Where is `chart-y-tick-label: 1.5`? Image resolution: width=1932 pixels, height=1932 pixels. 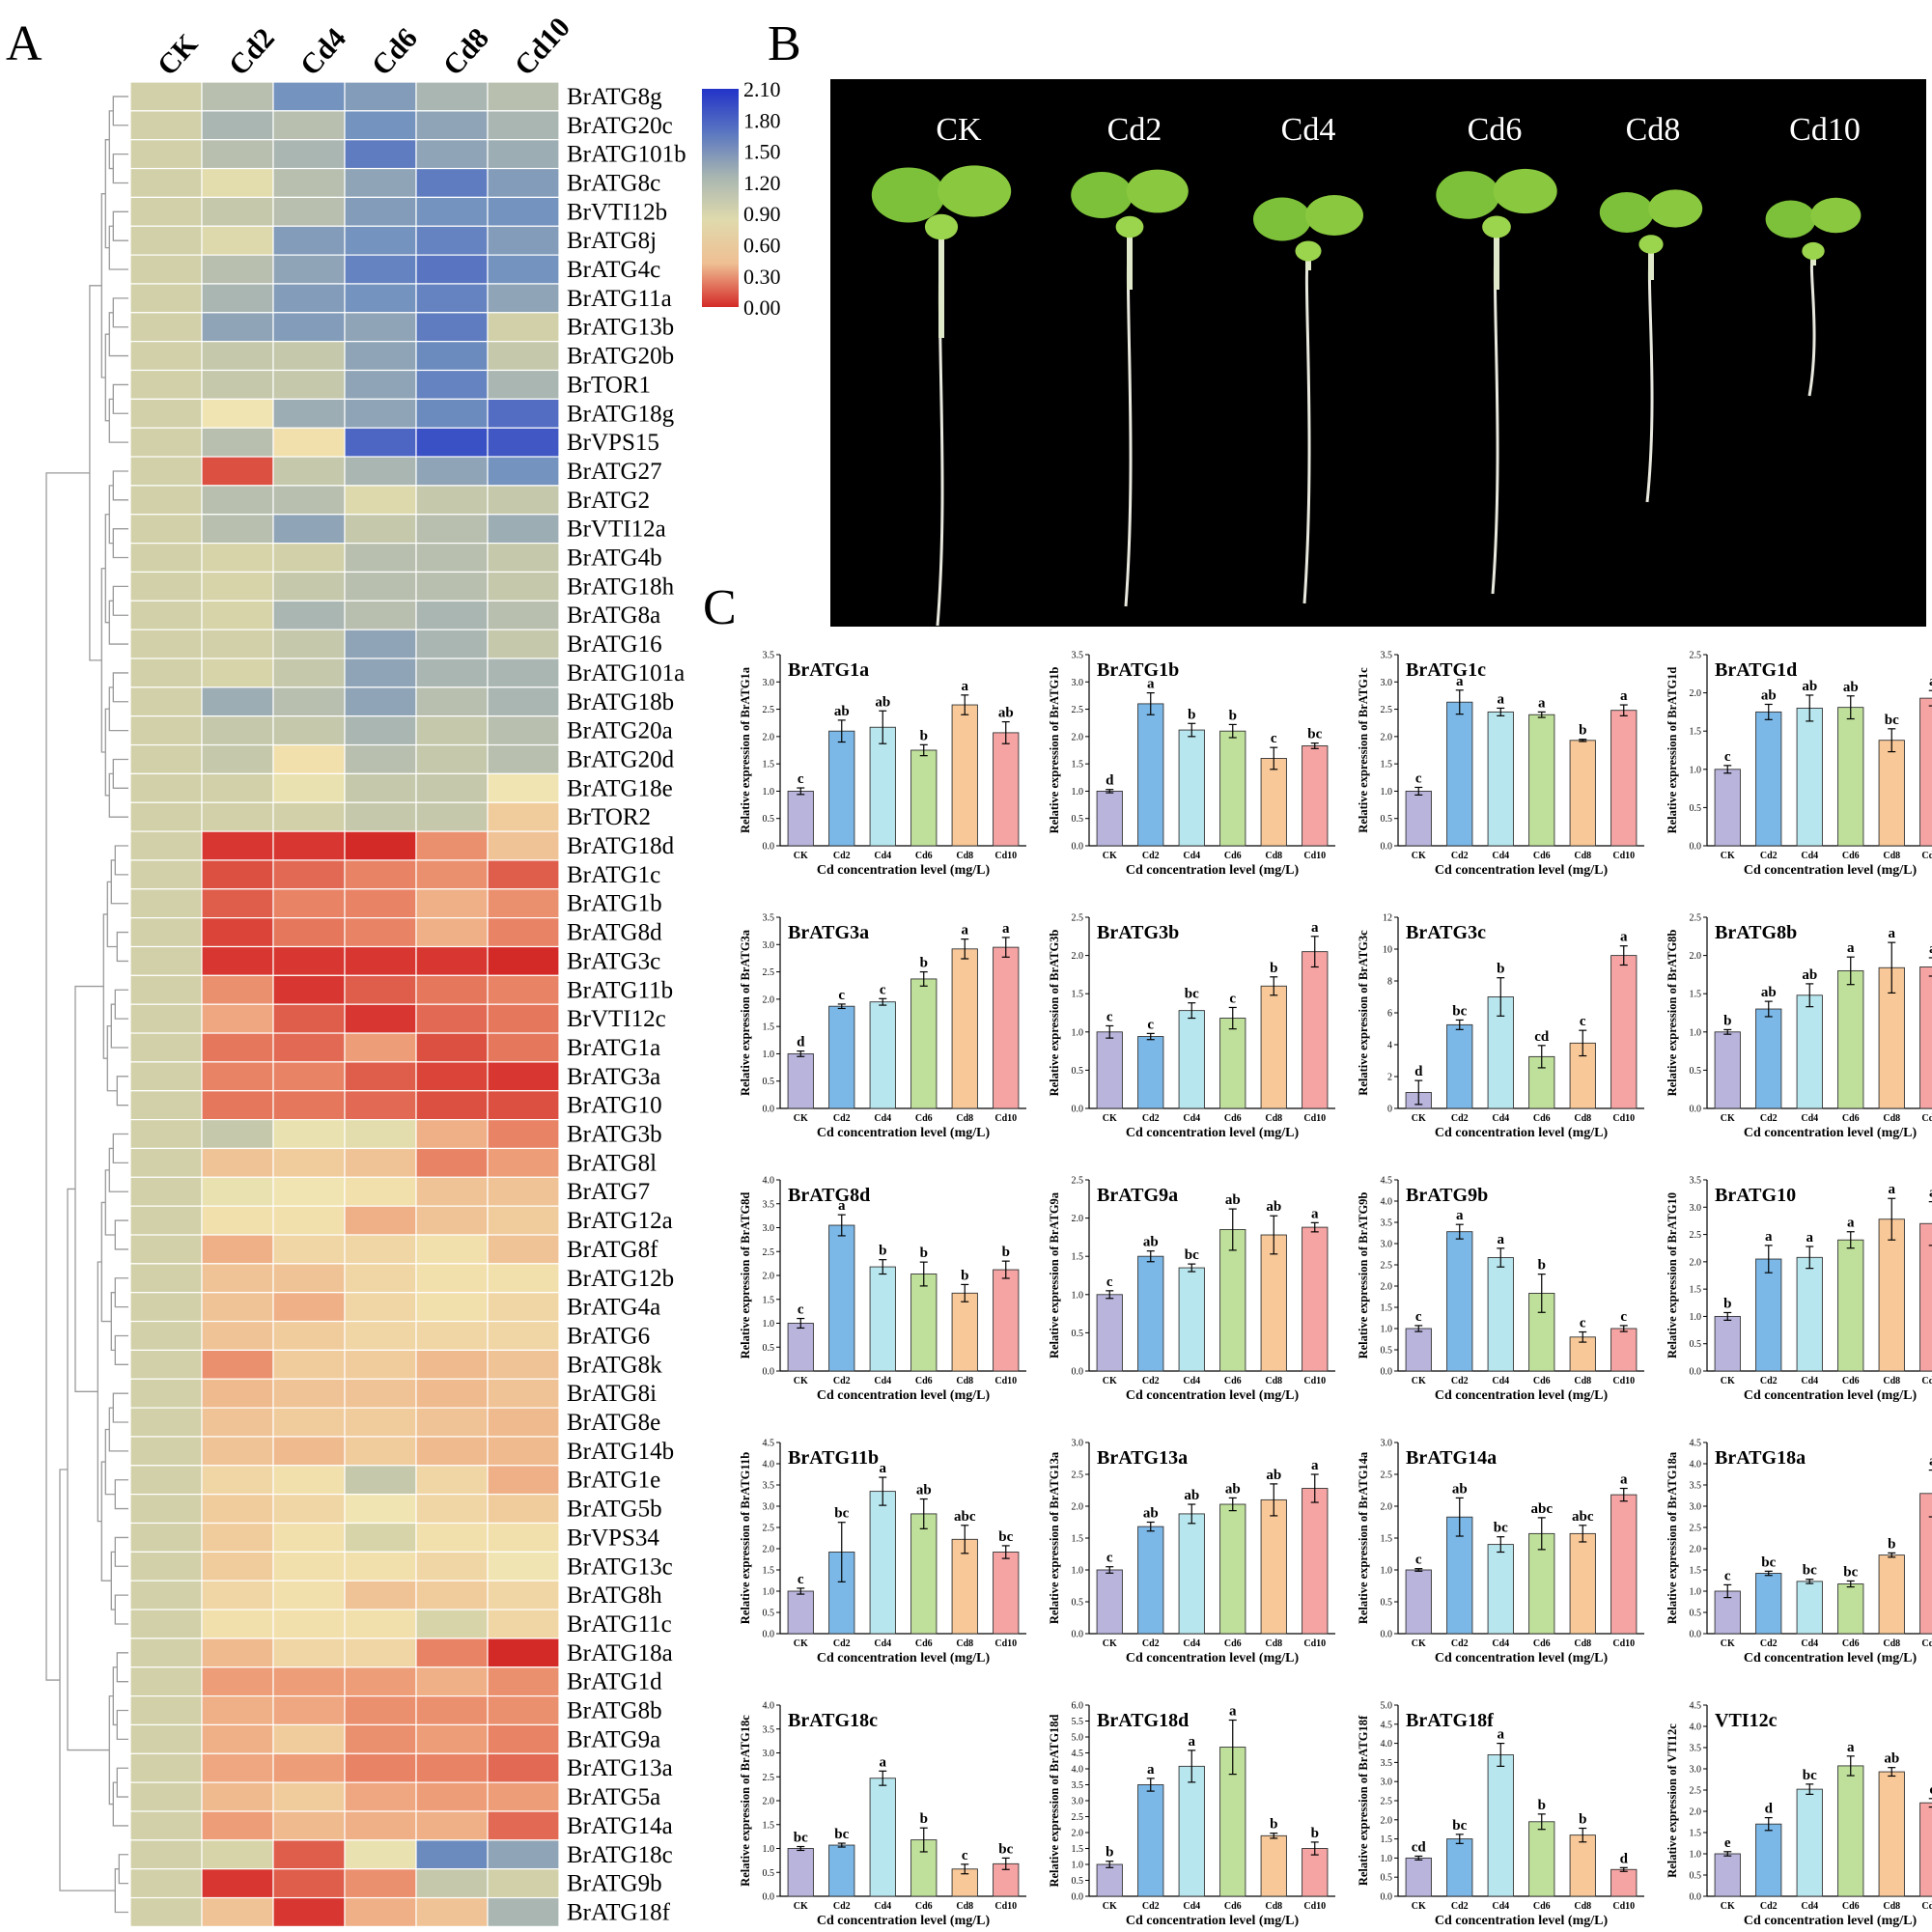 chart-y-tick-label: 1.5 is located at coordinates (1078, 1850).